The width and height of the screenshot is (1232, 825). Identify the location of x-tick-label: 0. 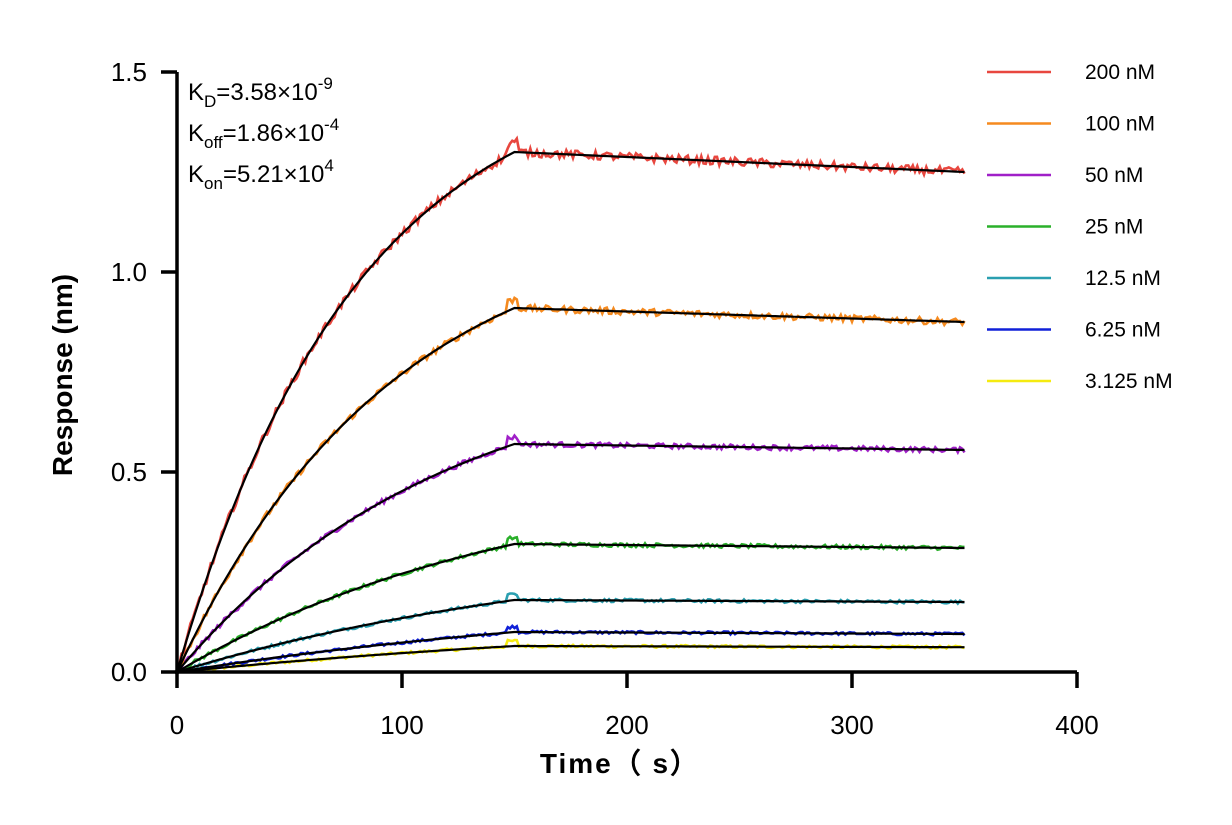
(177, 725).